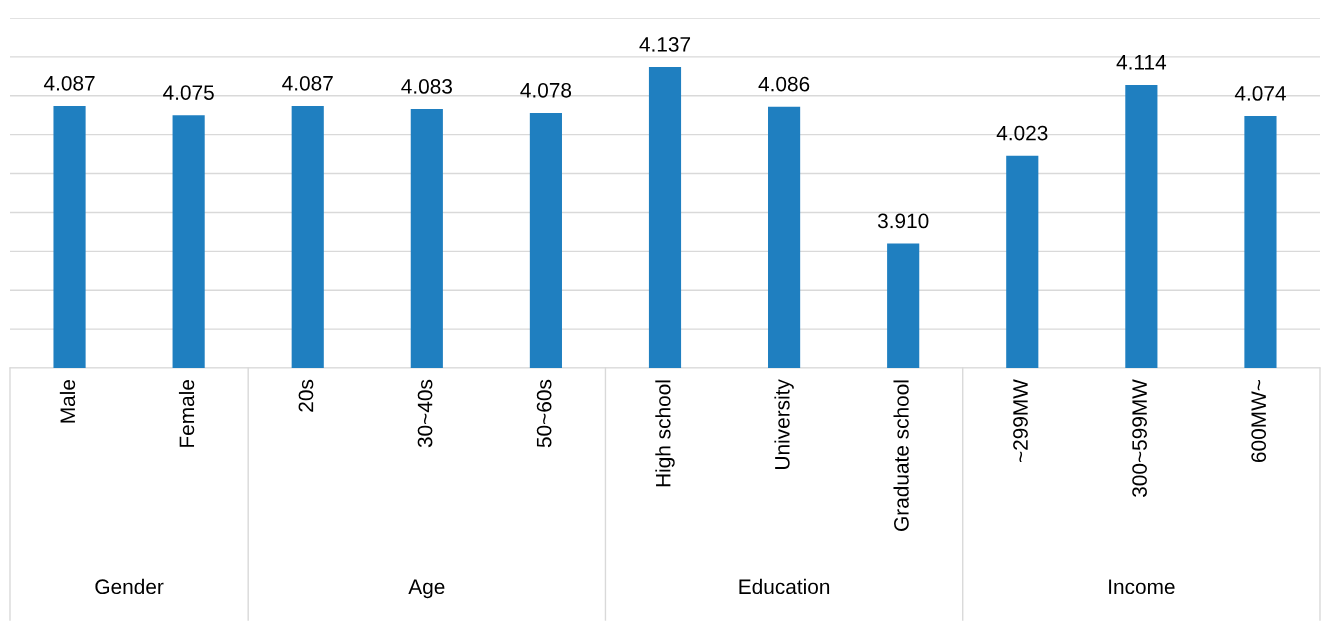  I want to click on data-label: 4.078, so click(546, 90).